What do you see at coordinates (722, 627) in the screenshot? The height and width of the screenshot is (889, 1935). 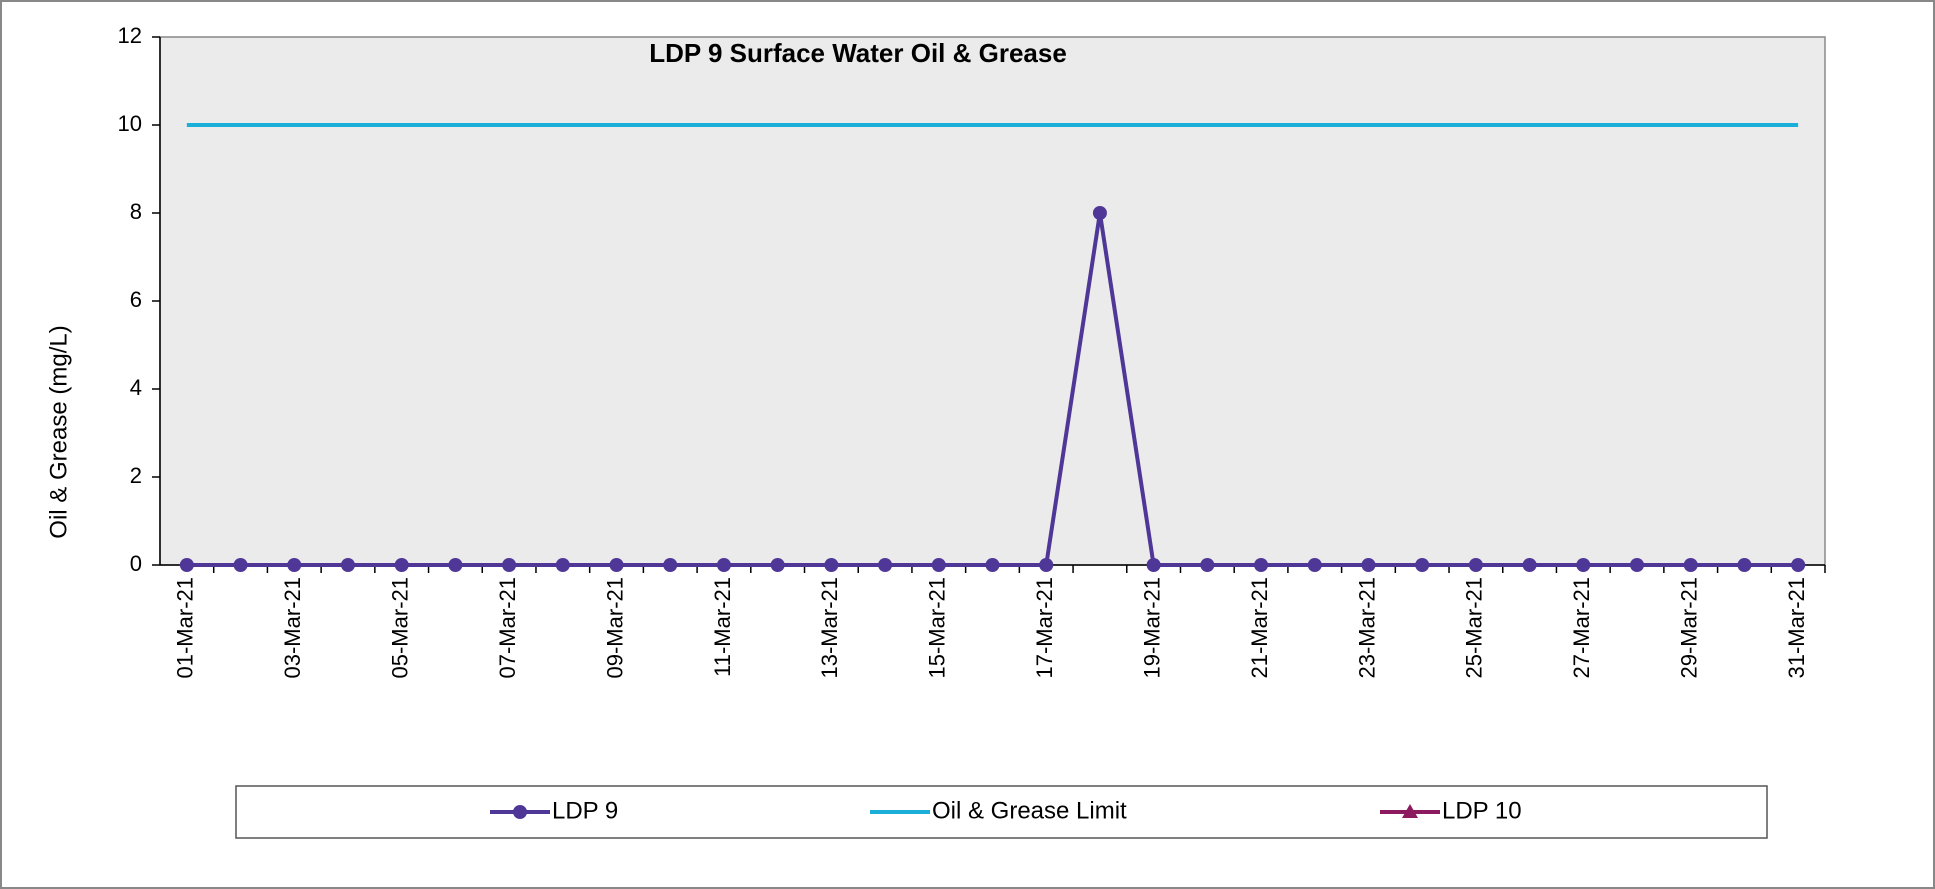 I see `x-tick-label: 11-Mar-21` at bounding box center [722, 627].